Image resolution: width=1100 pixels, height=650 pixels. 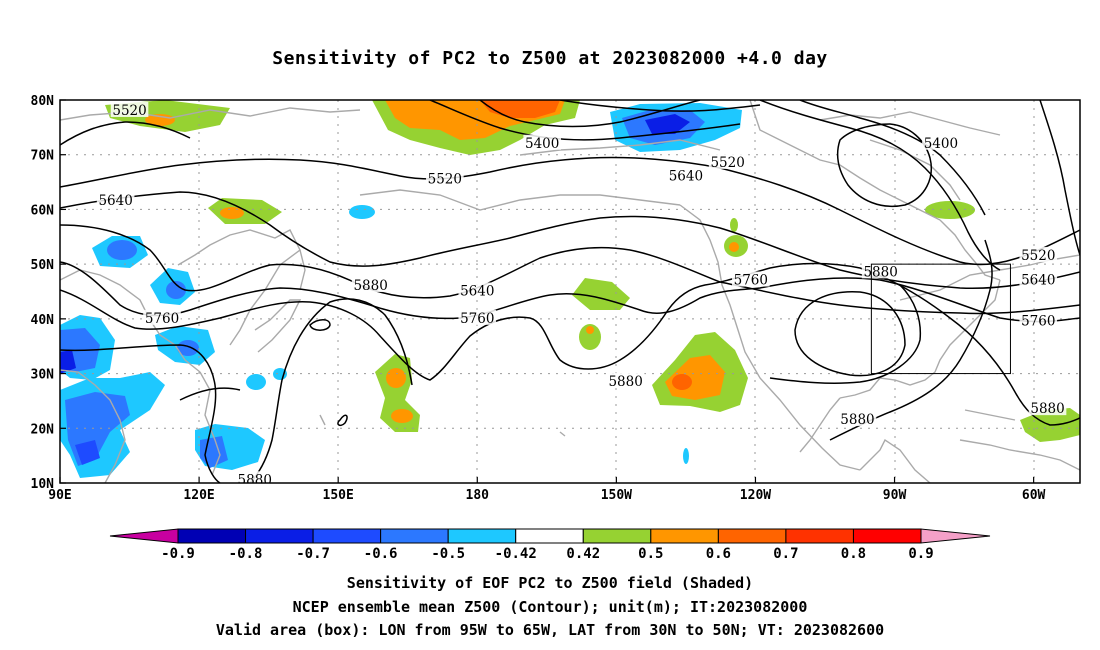 What do you see at coordinates (718, 554) in the screenshot?
I see `colorbar-label: 0.6` at bounding box center [718, 554].